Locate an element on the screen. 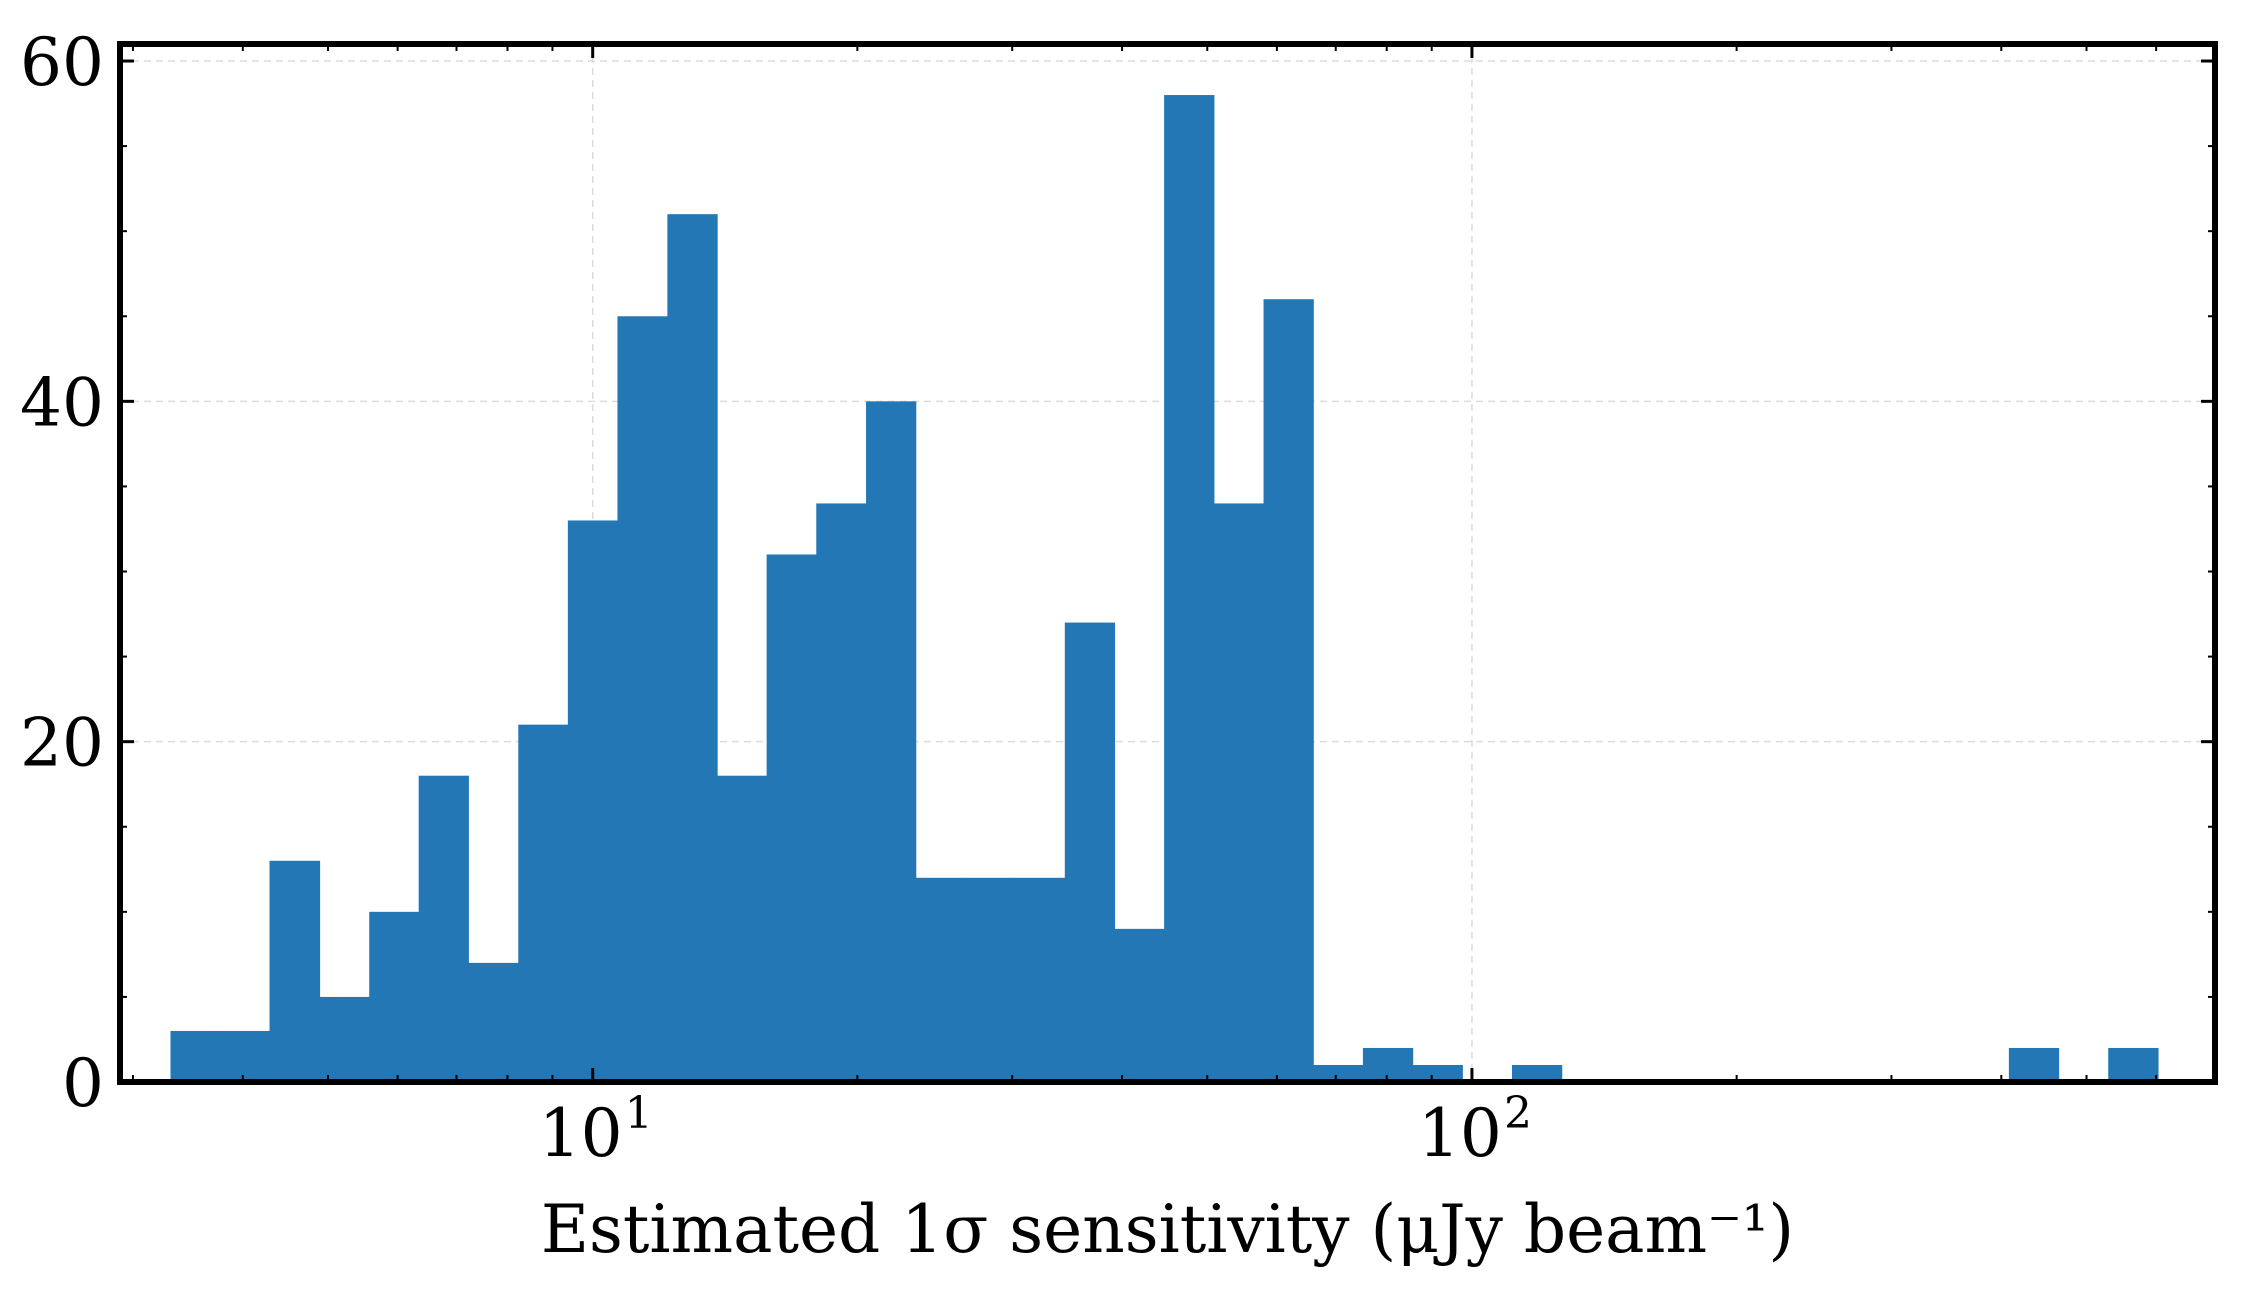 The width and height of the screenshot is (2243, 1311). x-tick-exponent: 1 is located at coordinates (639, 1113).